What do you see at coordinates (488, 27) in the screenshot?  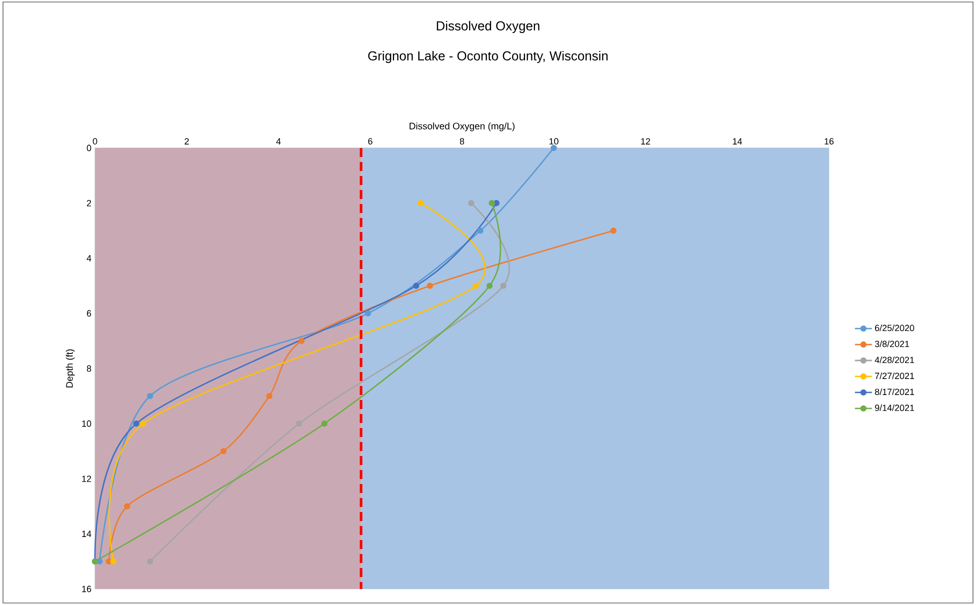 I see `chart-title: Dissolved Oxygen` at bounding box center [488, 27].